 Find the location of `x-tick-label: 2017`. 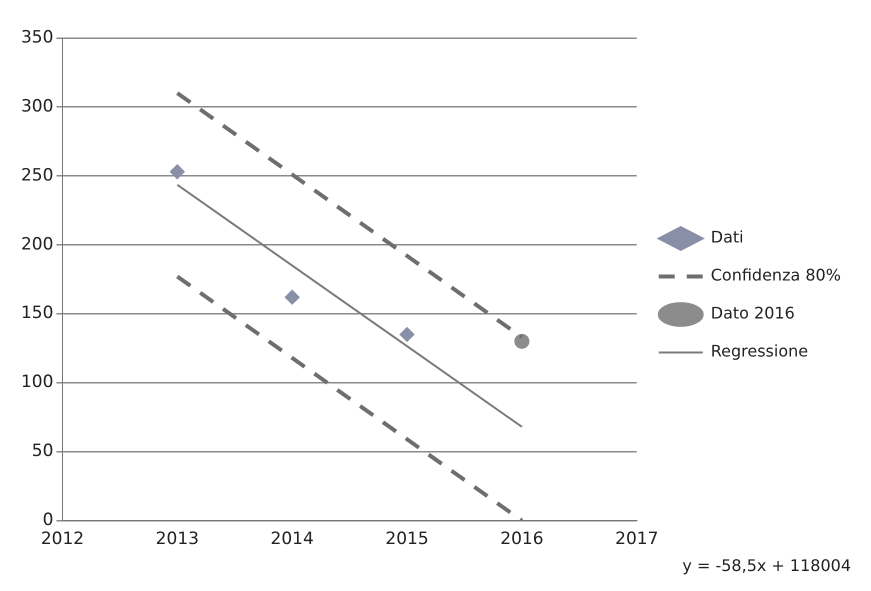

x-tick-label: 2017 is located at coordinates (636, 539).